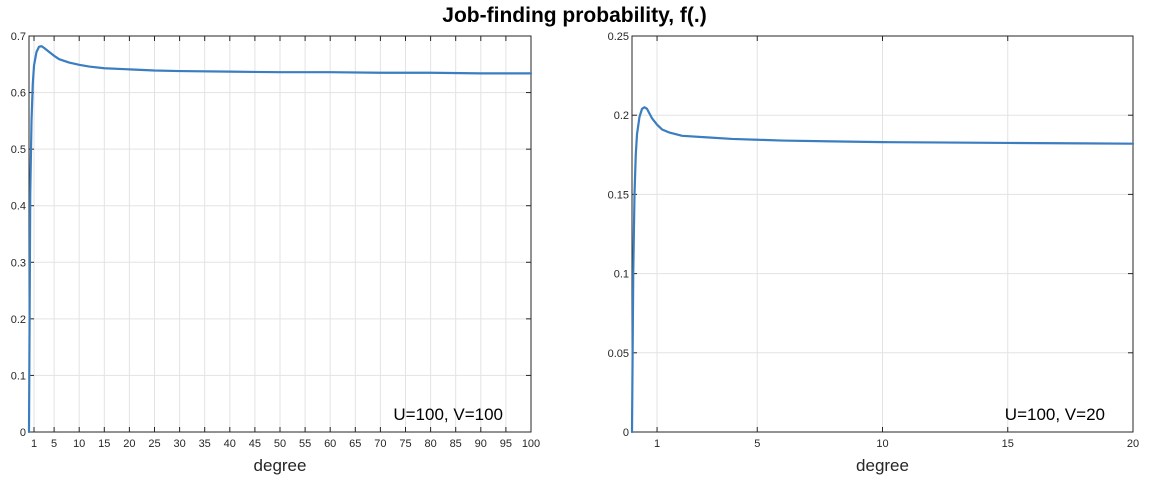 This screenshot has height=479, width=1149. What do you see at coordinates (230, 444) in the screenshot?
I see `left-x-tick-label: 40` at bounding box center [230, 444].